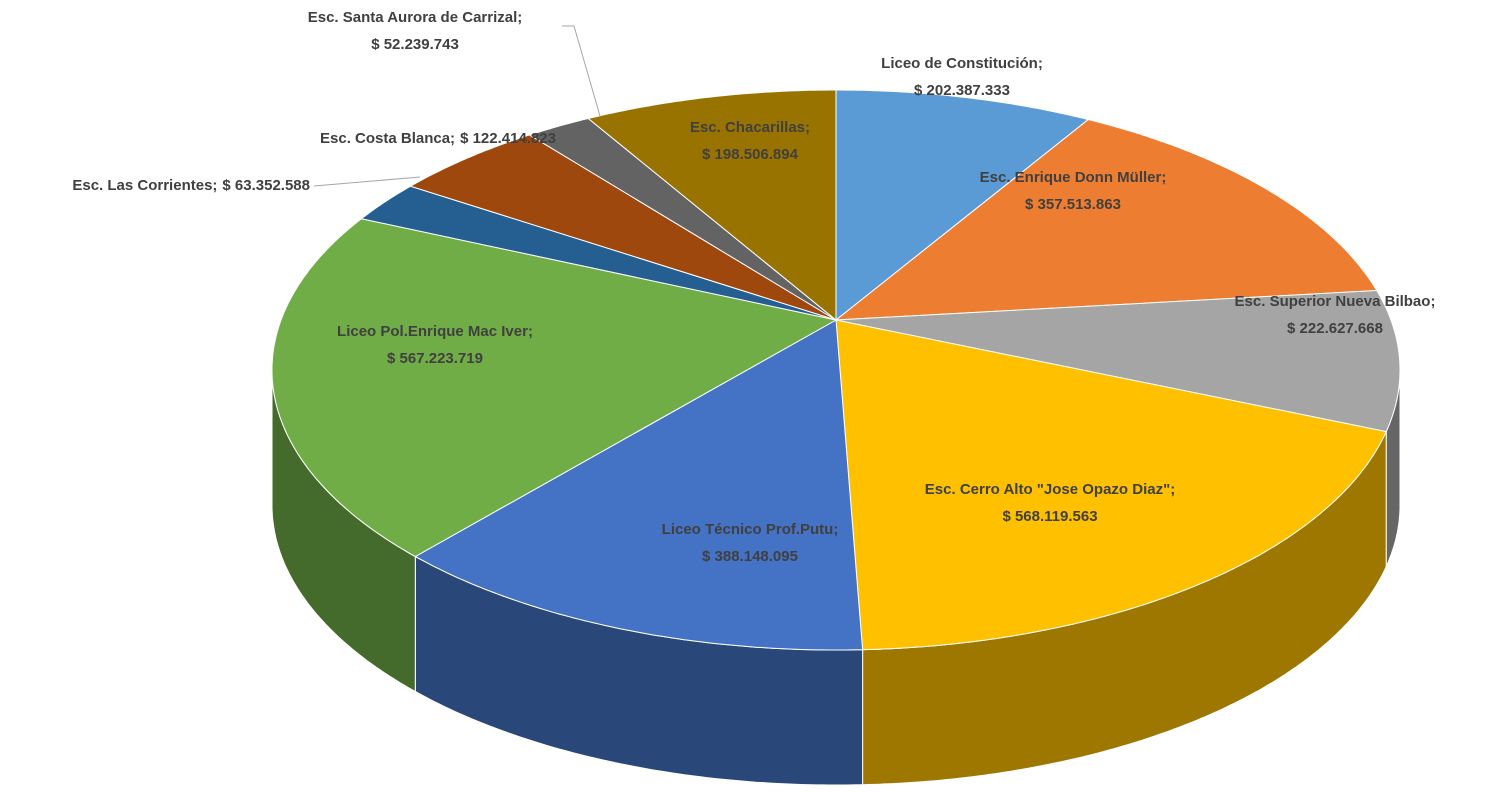 The width and height of the screenshot is (1489, 792). Describe the element at coordinates (1335, 301) in the screenshot. I see `label-category: Esc. Superior Nueva Bilbao;` at that location.